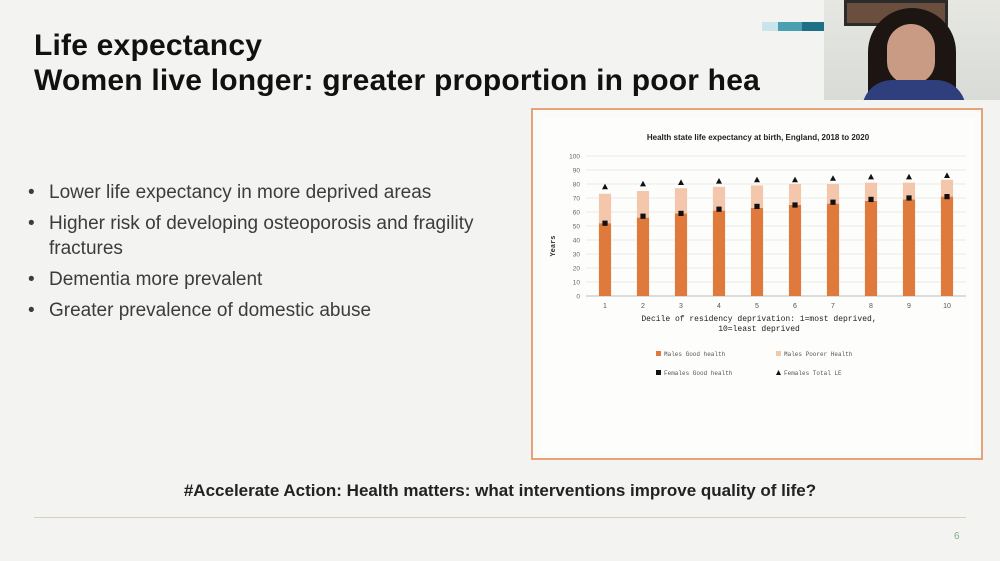 The height and width of the screenshot is (561, 1000). What do you see at coordinates (909, 306) in the screenshot?
I see `x-tick-label: 9` at bounding box center [909, 306].